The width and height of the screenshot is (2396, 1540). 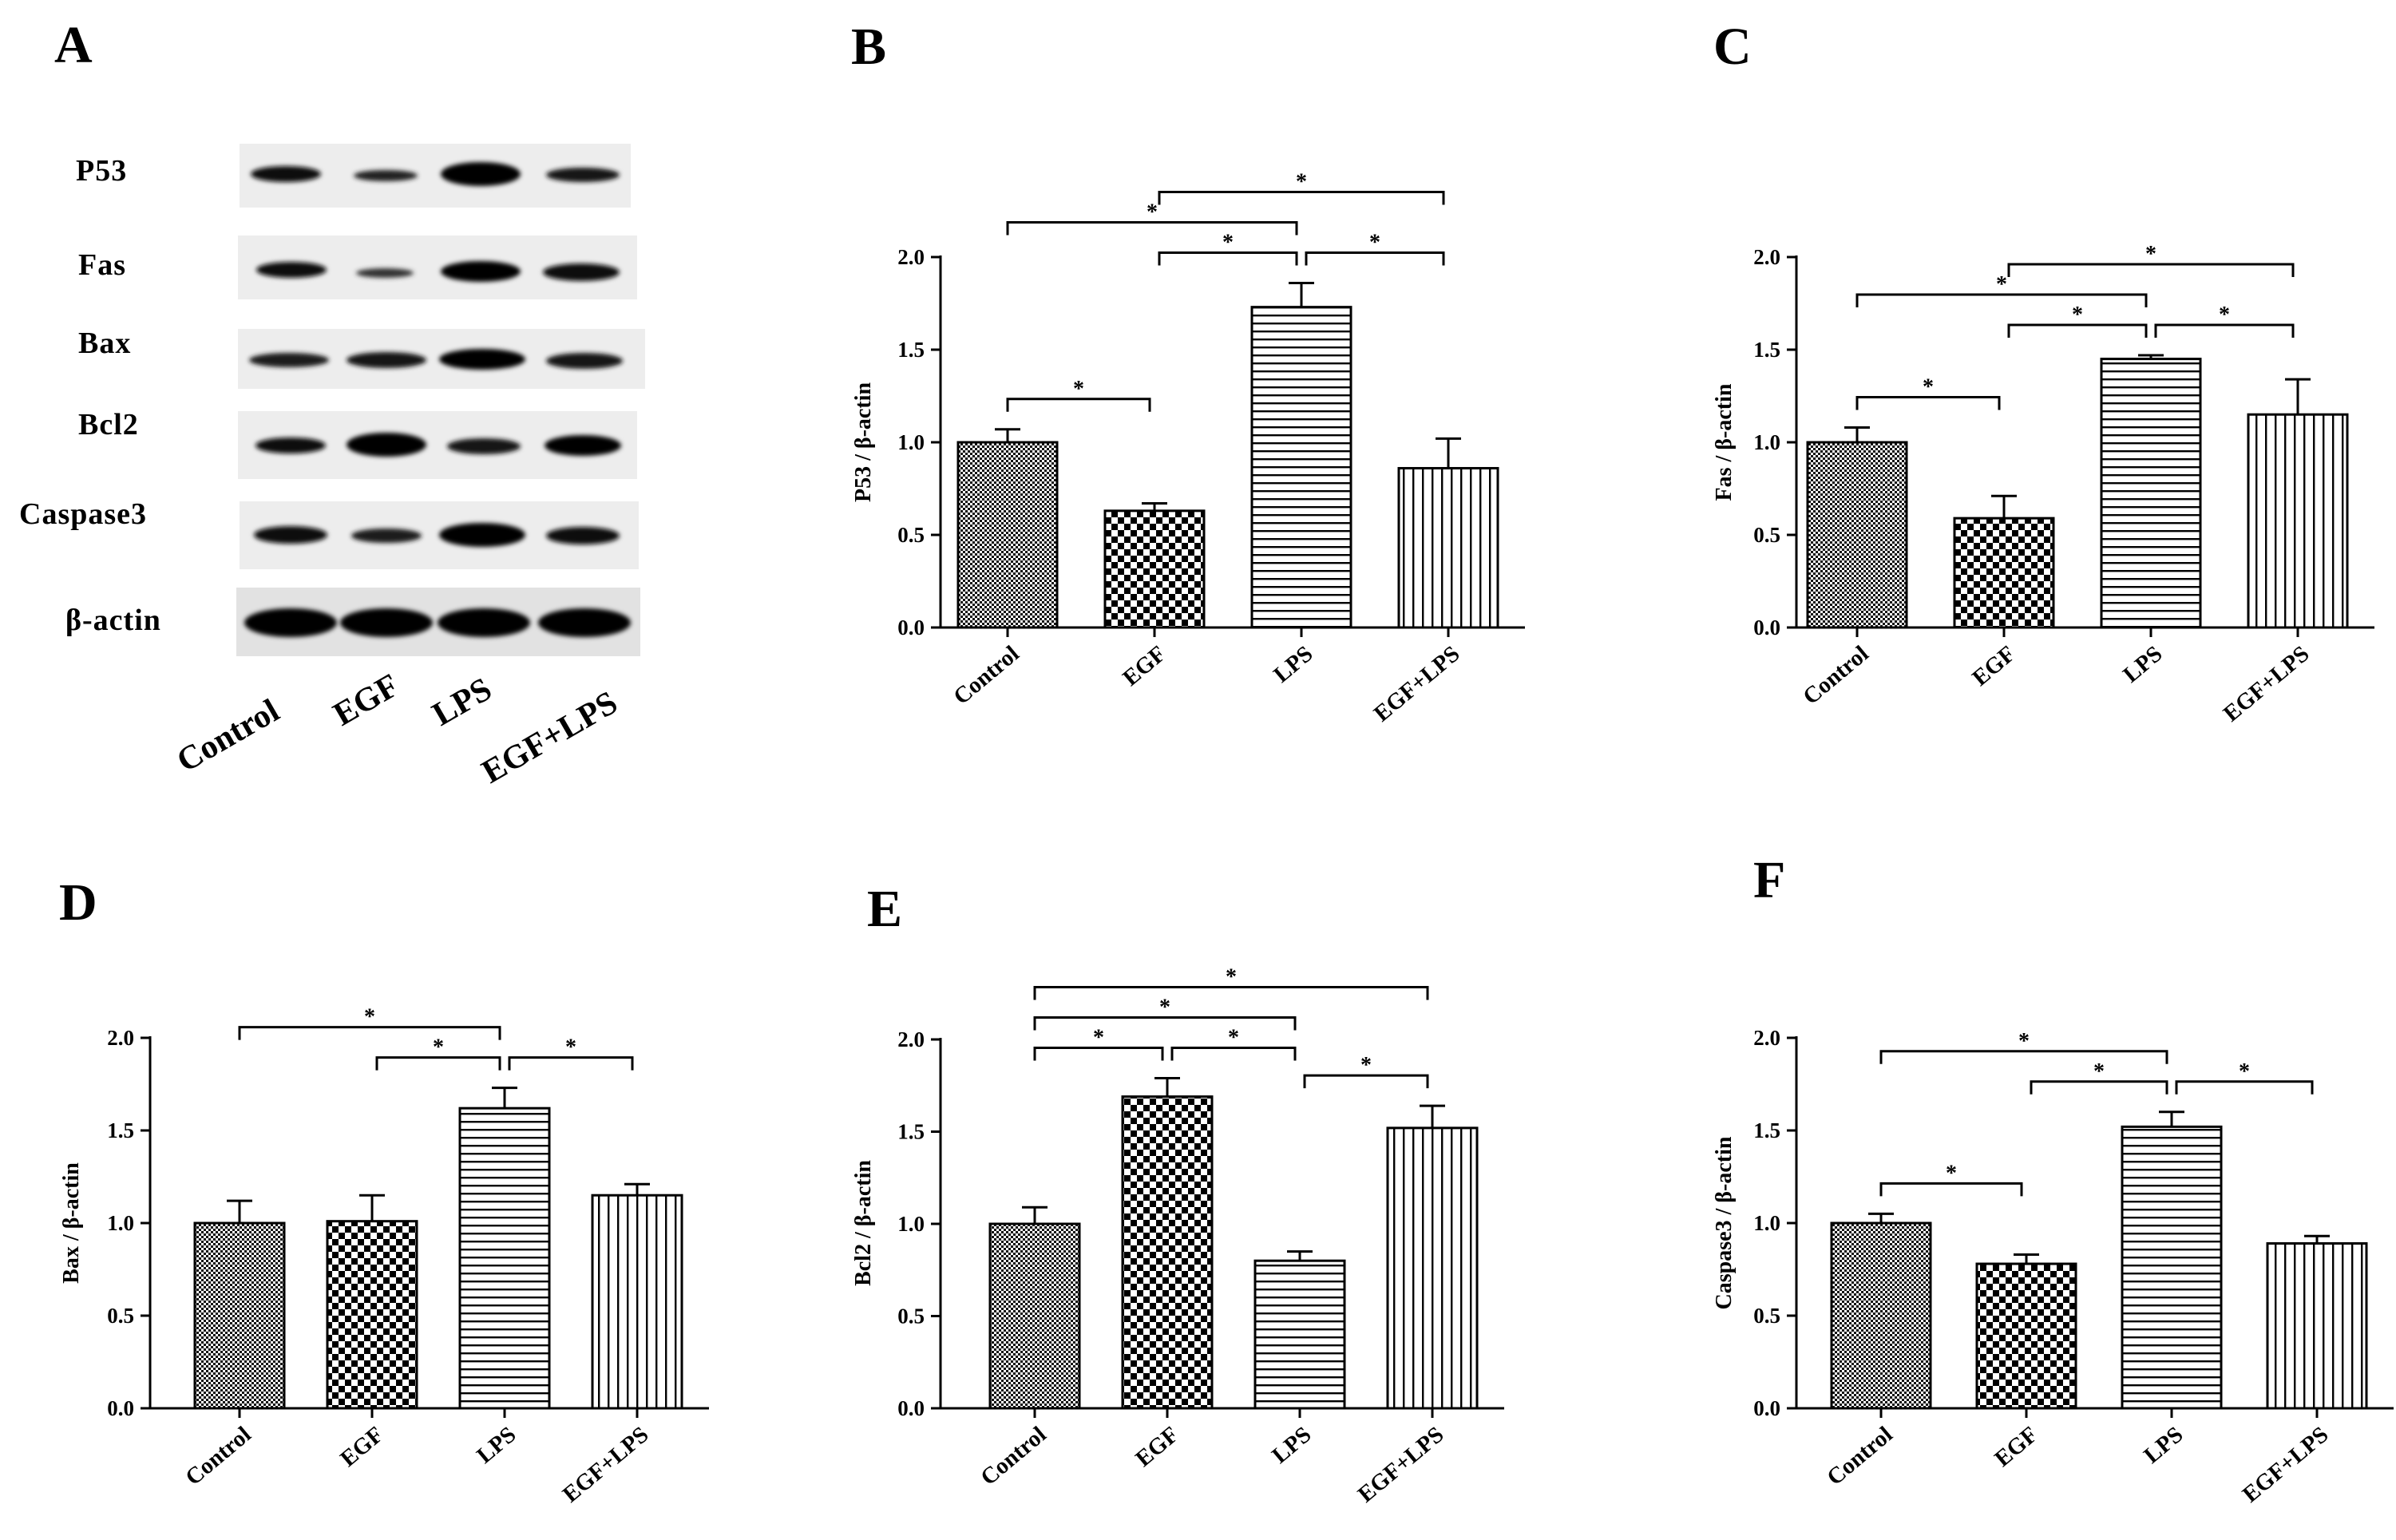 What do you see at coordinates (462, 702) in the screenshot?
I see `blot-category-label: LPS` at bounding box center [462, 702].